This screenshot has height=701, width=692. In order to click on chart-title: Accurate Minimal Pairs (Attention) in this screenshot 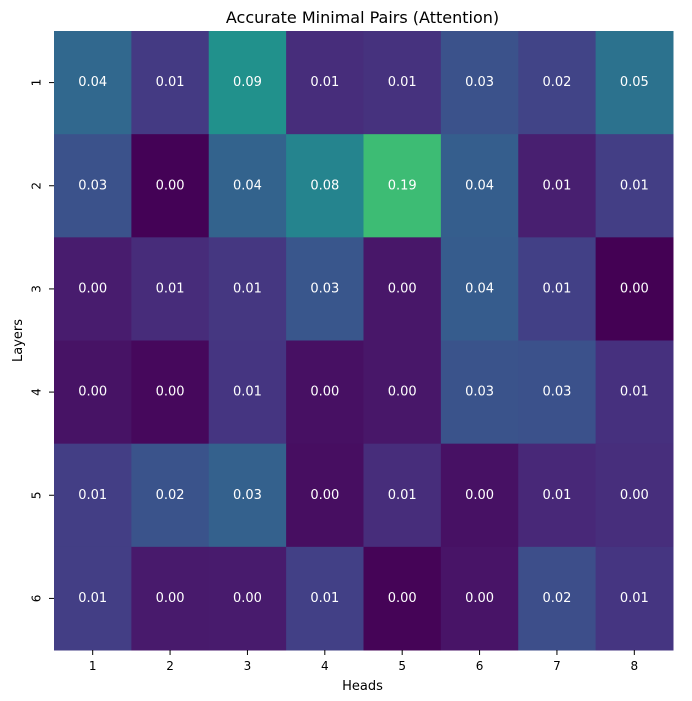, I will do `click(362, 17)`.